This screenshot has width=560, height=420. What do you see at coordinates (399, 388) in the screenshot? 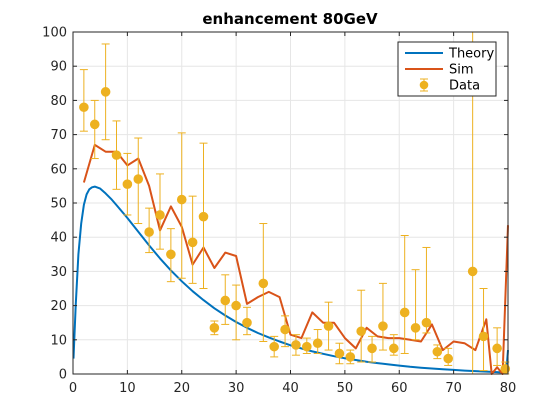
I see `x-tick-label: 60` at bounding box center [399, 388].